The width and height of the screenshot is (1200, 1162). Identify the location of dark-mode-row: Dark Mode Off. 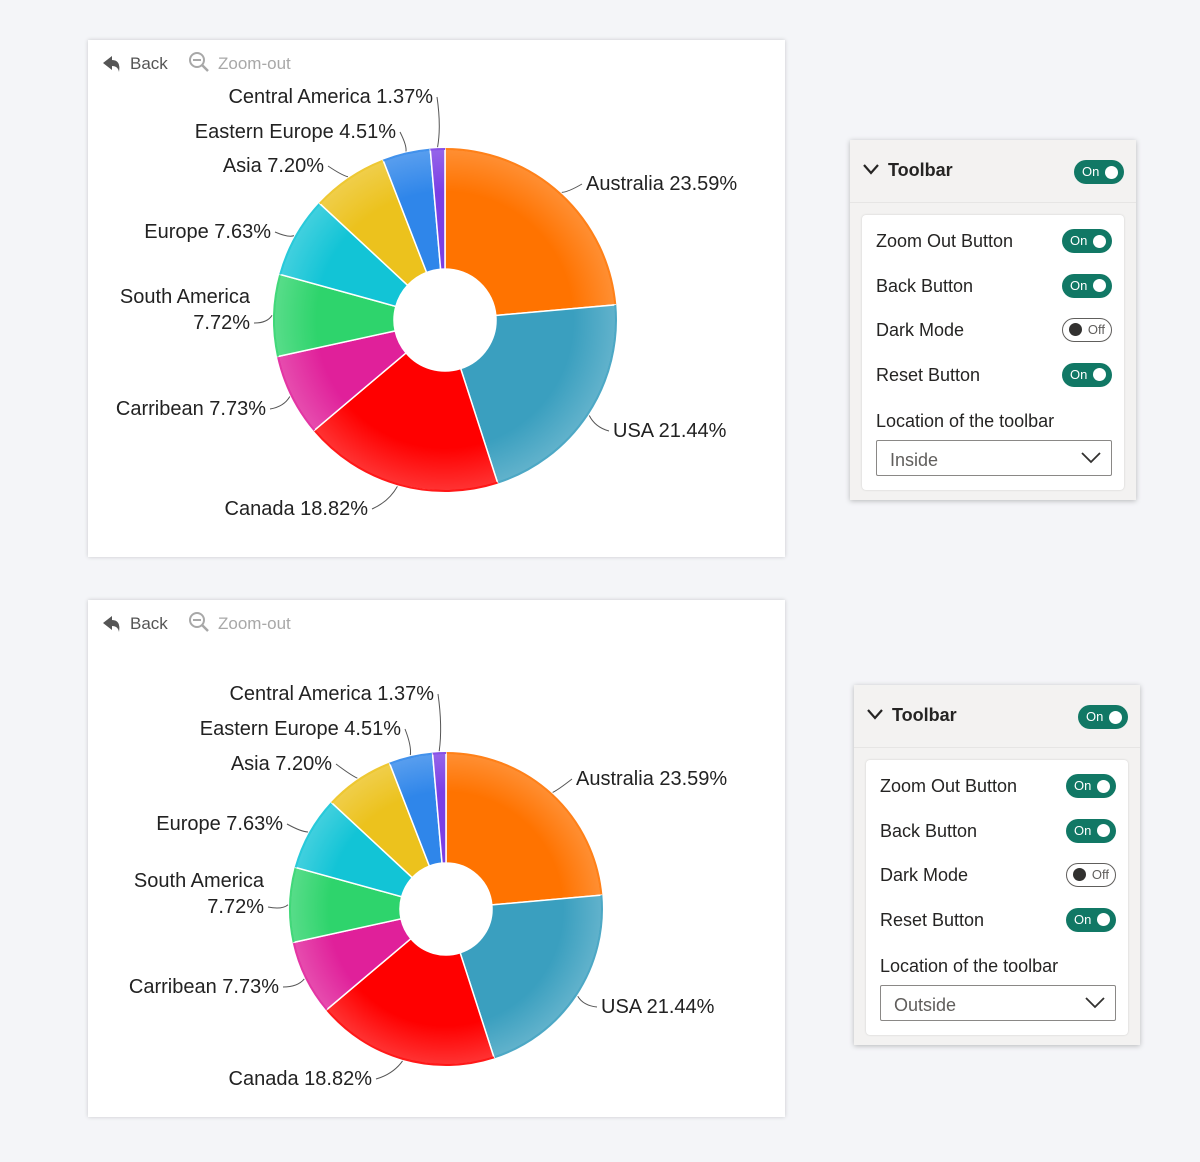
(993, 330).